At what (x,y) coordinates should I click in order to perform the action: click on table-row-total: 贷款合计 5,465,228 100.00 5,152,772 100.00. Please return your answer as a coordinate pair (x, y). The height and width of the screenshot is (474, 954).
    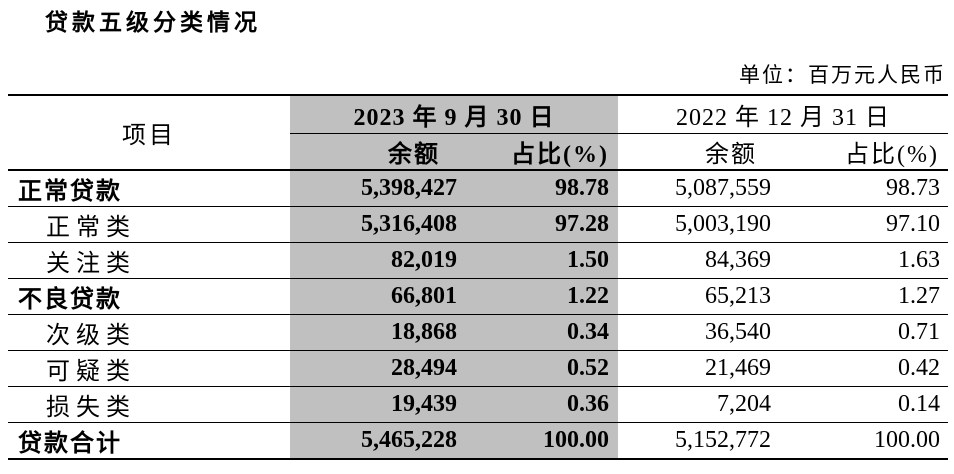
    Looking at the image, I should click on (478, 441).